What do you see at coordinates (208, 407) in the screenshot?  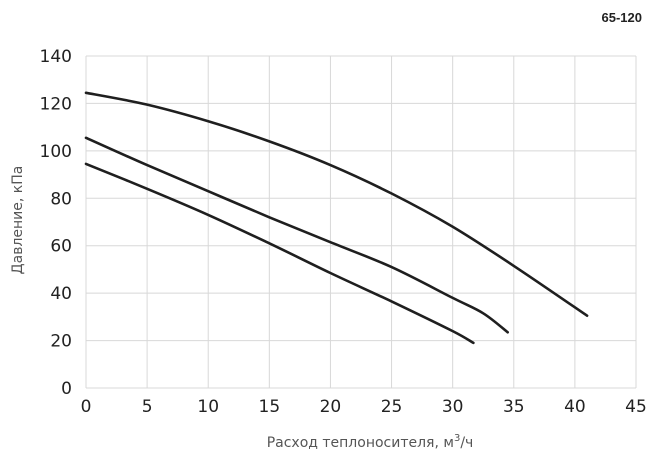 I see `x-tick-label: 10` at bounding box center [208, 407].